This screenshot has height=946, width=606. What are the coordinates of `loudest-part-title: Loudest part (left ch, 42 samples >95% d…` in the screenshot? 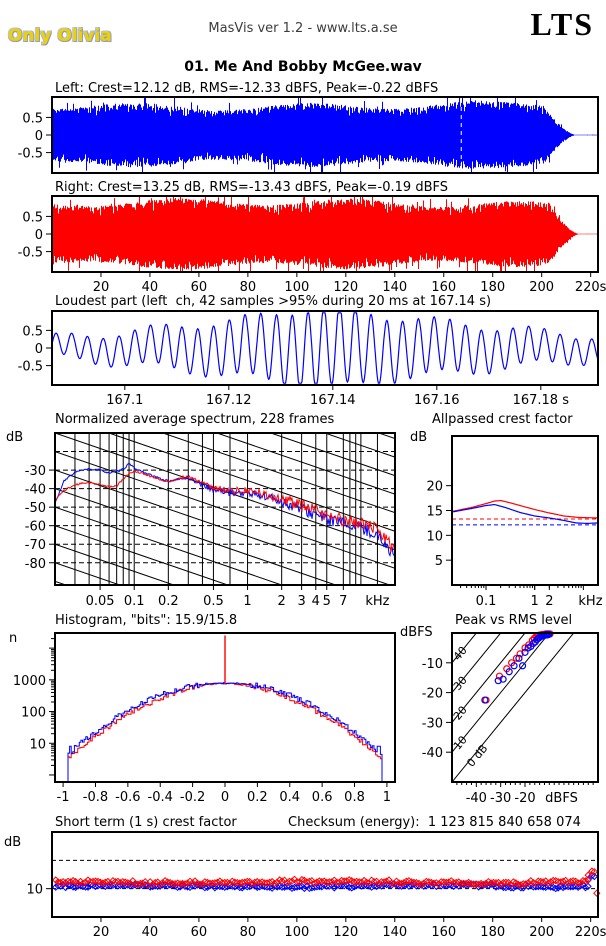 It's located at (273, 301).